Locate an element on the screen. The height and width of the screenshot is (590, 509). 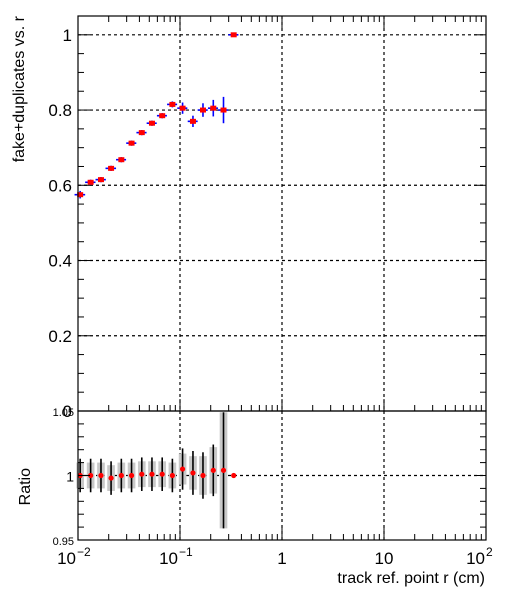
y-tick-label: 1 is located at coordinates (67, 35).